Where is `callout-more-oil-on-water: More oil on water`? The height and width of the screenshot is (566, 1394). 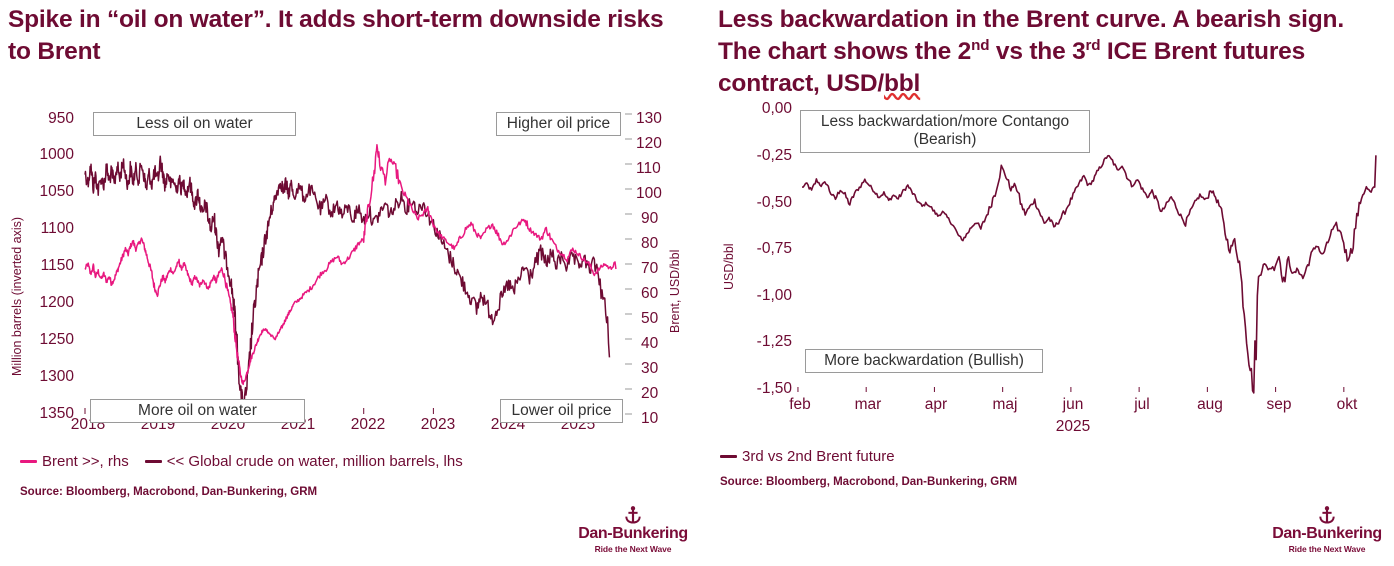
callout-more-oil-on-water: More oil on water is located at coordinates (197, 411).